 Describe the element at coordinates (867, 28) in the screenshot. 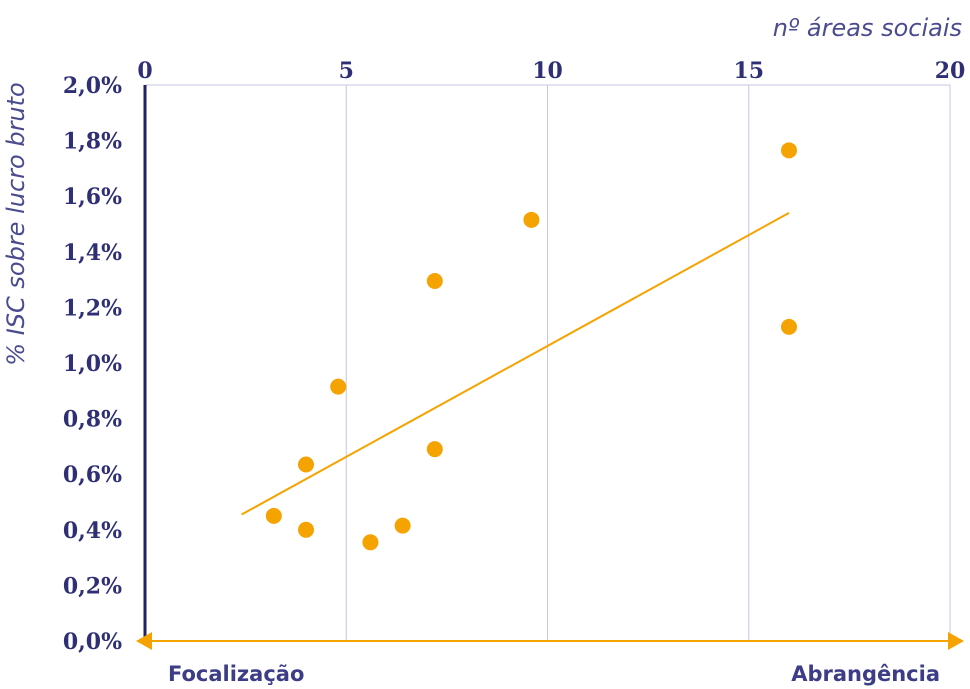

I see `x-axis-title: nº áreas sociais` at that location.